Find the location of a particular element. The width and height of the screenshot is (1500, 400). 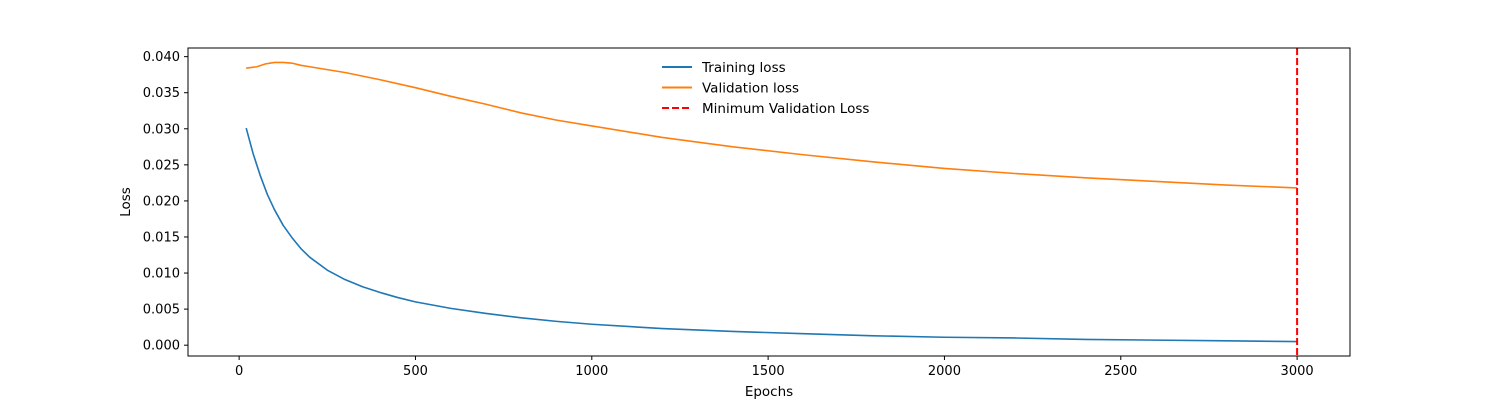

x-tick-label: 3000 is located at coordinates (1297, 371).